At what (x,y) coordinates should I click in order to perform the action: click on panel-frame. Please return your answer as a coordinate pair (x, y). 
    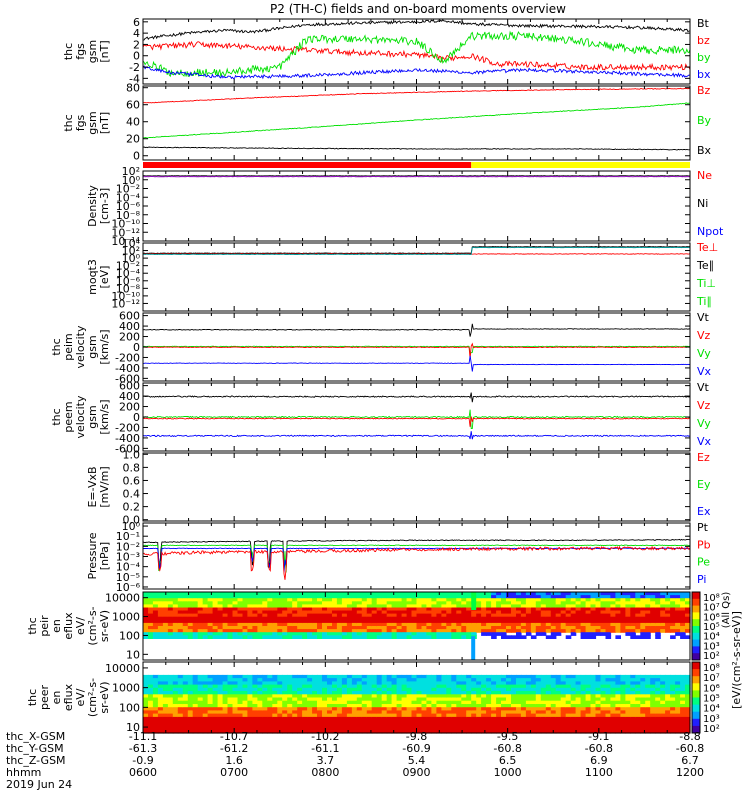
    Looking at the image, I should click on (416, 487).